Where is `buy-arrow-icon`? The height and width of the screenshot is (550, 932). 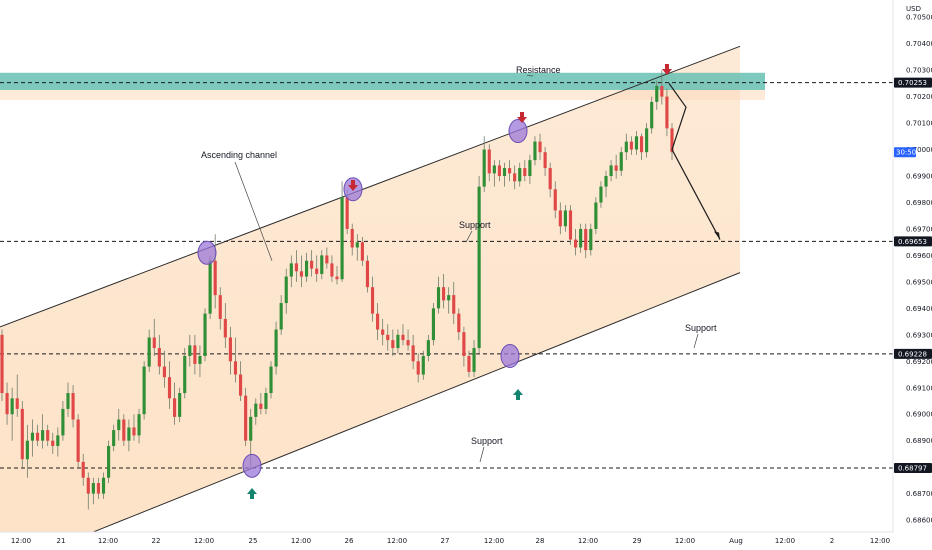
buy-arrow-icon is located at coordinates (518, 394).